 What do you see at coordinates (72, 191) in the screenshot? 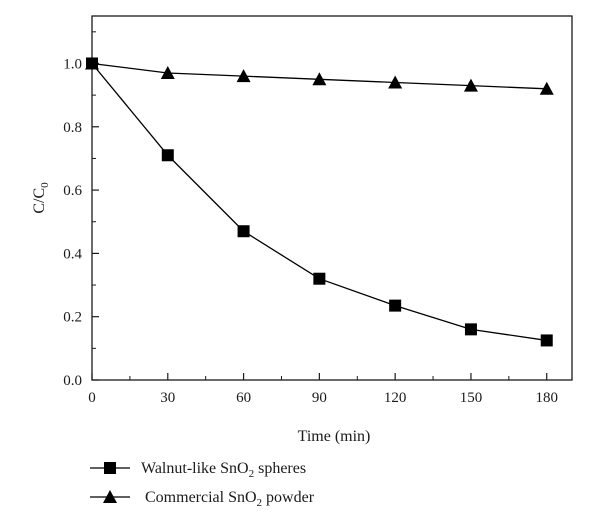
I see `y-tick-label: 0.6` at bounding box center [72, 191].